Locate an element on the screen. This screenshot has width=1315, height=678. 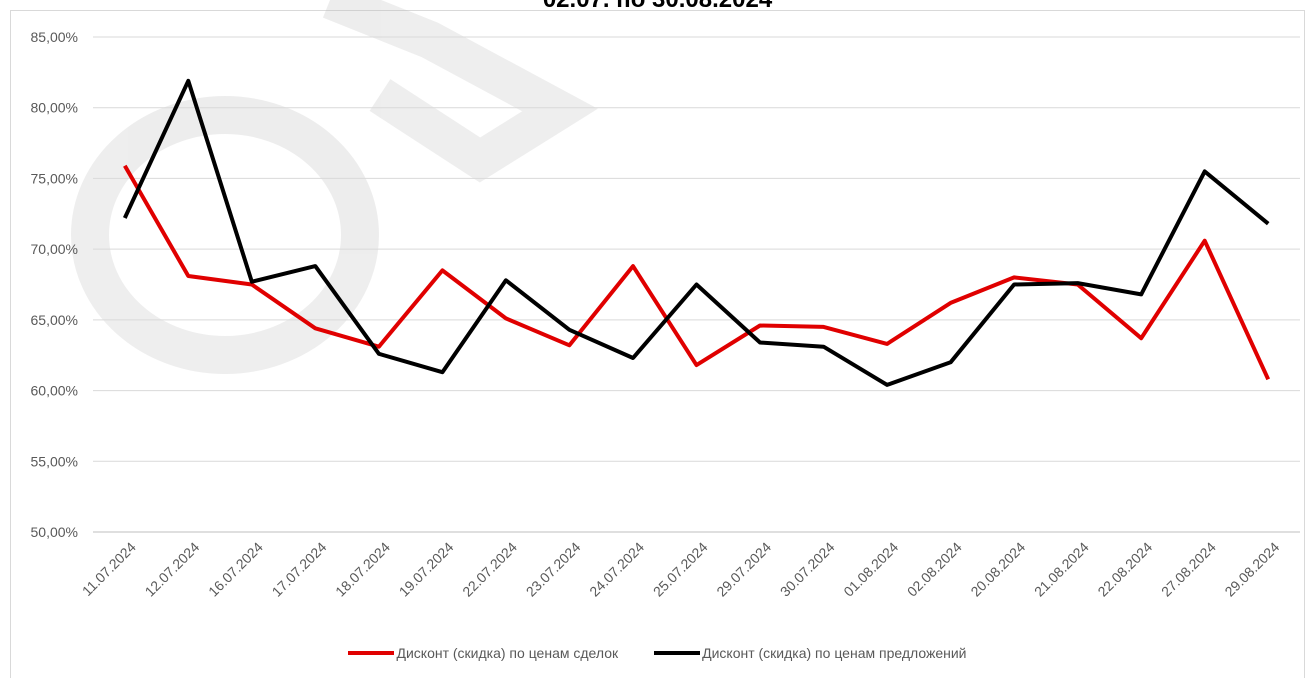
legend-label-offers: Дисконт (скидка) по ценам предложений is located at coordinates (834, 653).